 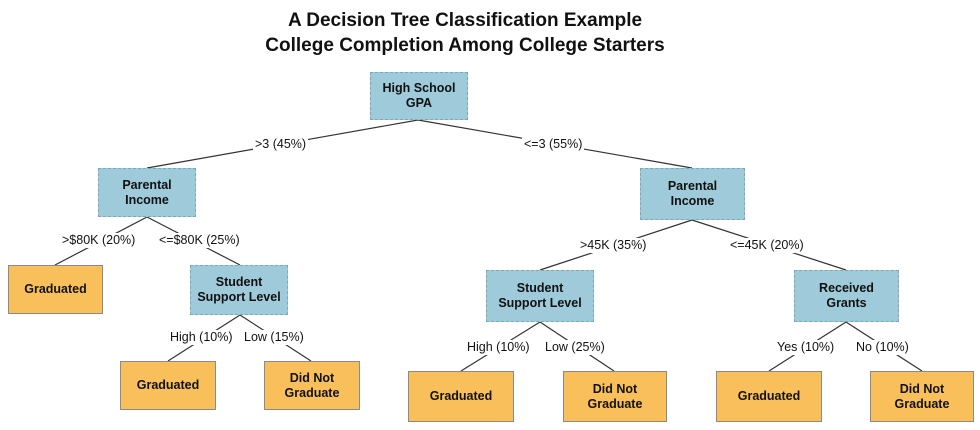 What do you see at coordinates (846, 296) in the screenshot?
I see `node-received-grants: Received Grants` at bounding box center [846, 296].